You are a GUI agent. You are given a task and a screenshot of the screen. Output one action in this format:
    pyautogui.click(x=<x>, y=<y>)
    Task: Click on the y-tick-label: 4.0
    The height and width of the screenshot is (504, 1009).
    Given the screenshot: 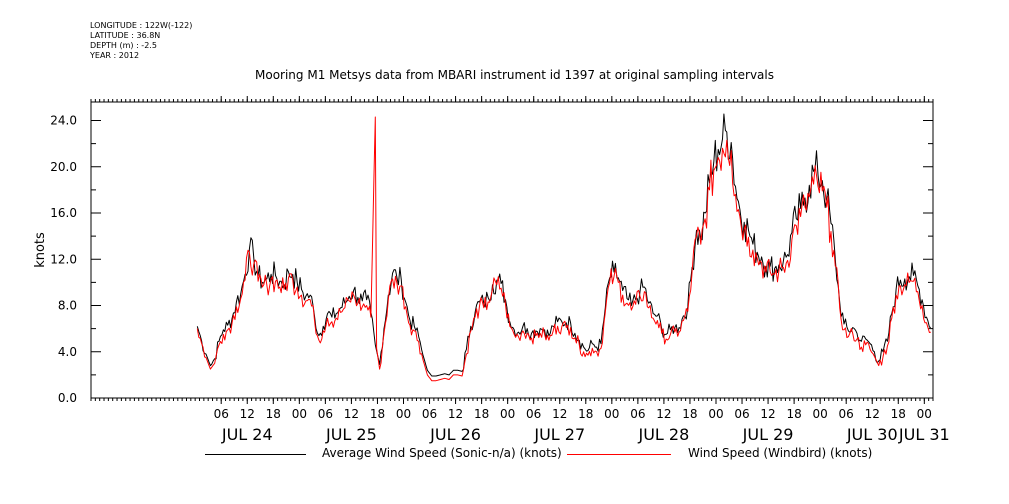 What is the action you would take?
    pyautogui.click(x=67, y=352)
    